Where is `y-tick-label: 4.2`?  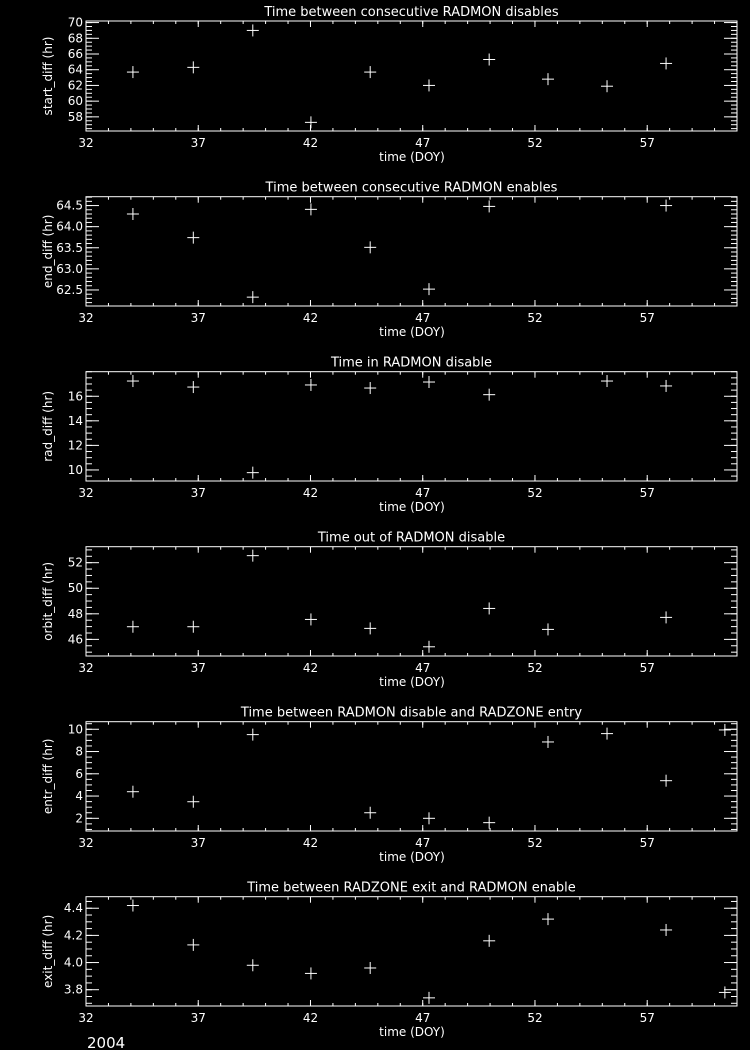
y-tick-label: 4.2 is located at coordinates (73, 935).